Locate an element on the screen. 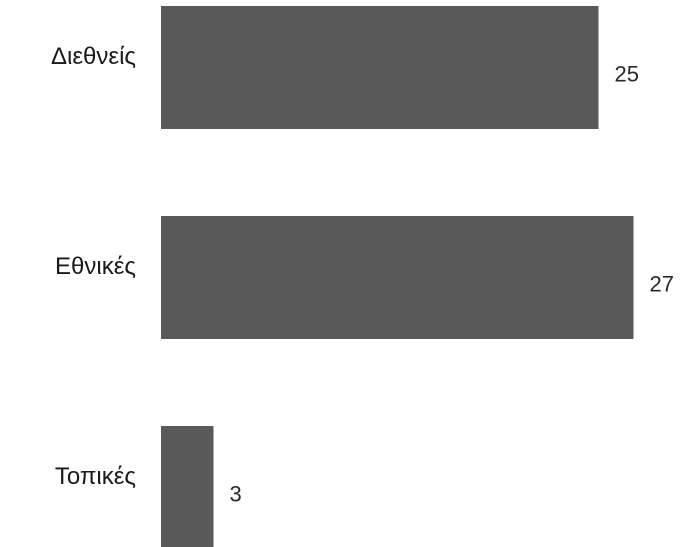 The height and width of the screenshot is (547, 700). category-label: Τοπικές is located at coordinates (95, 476).